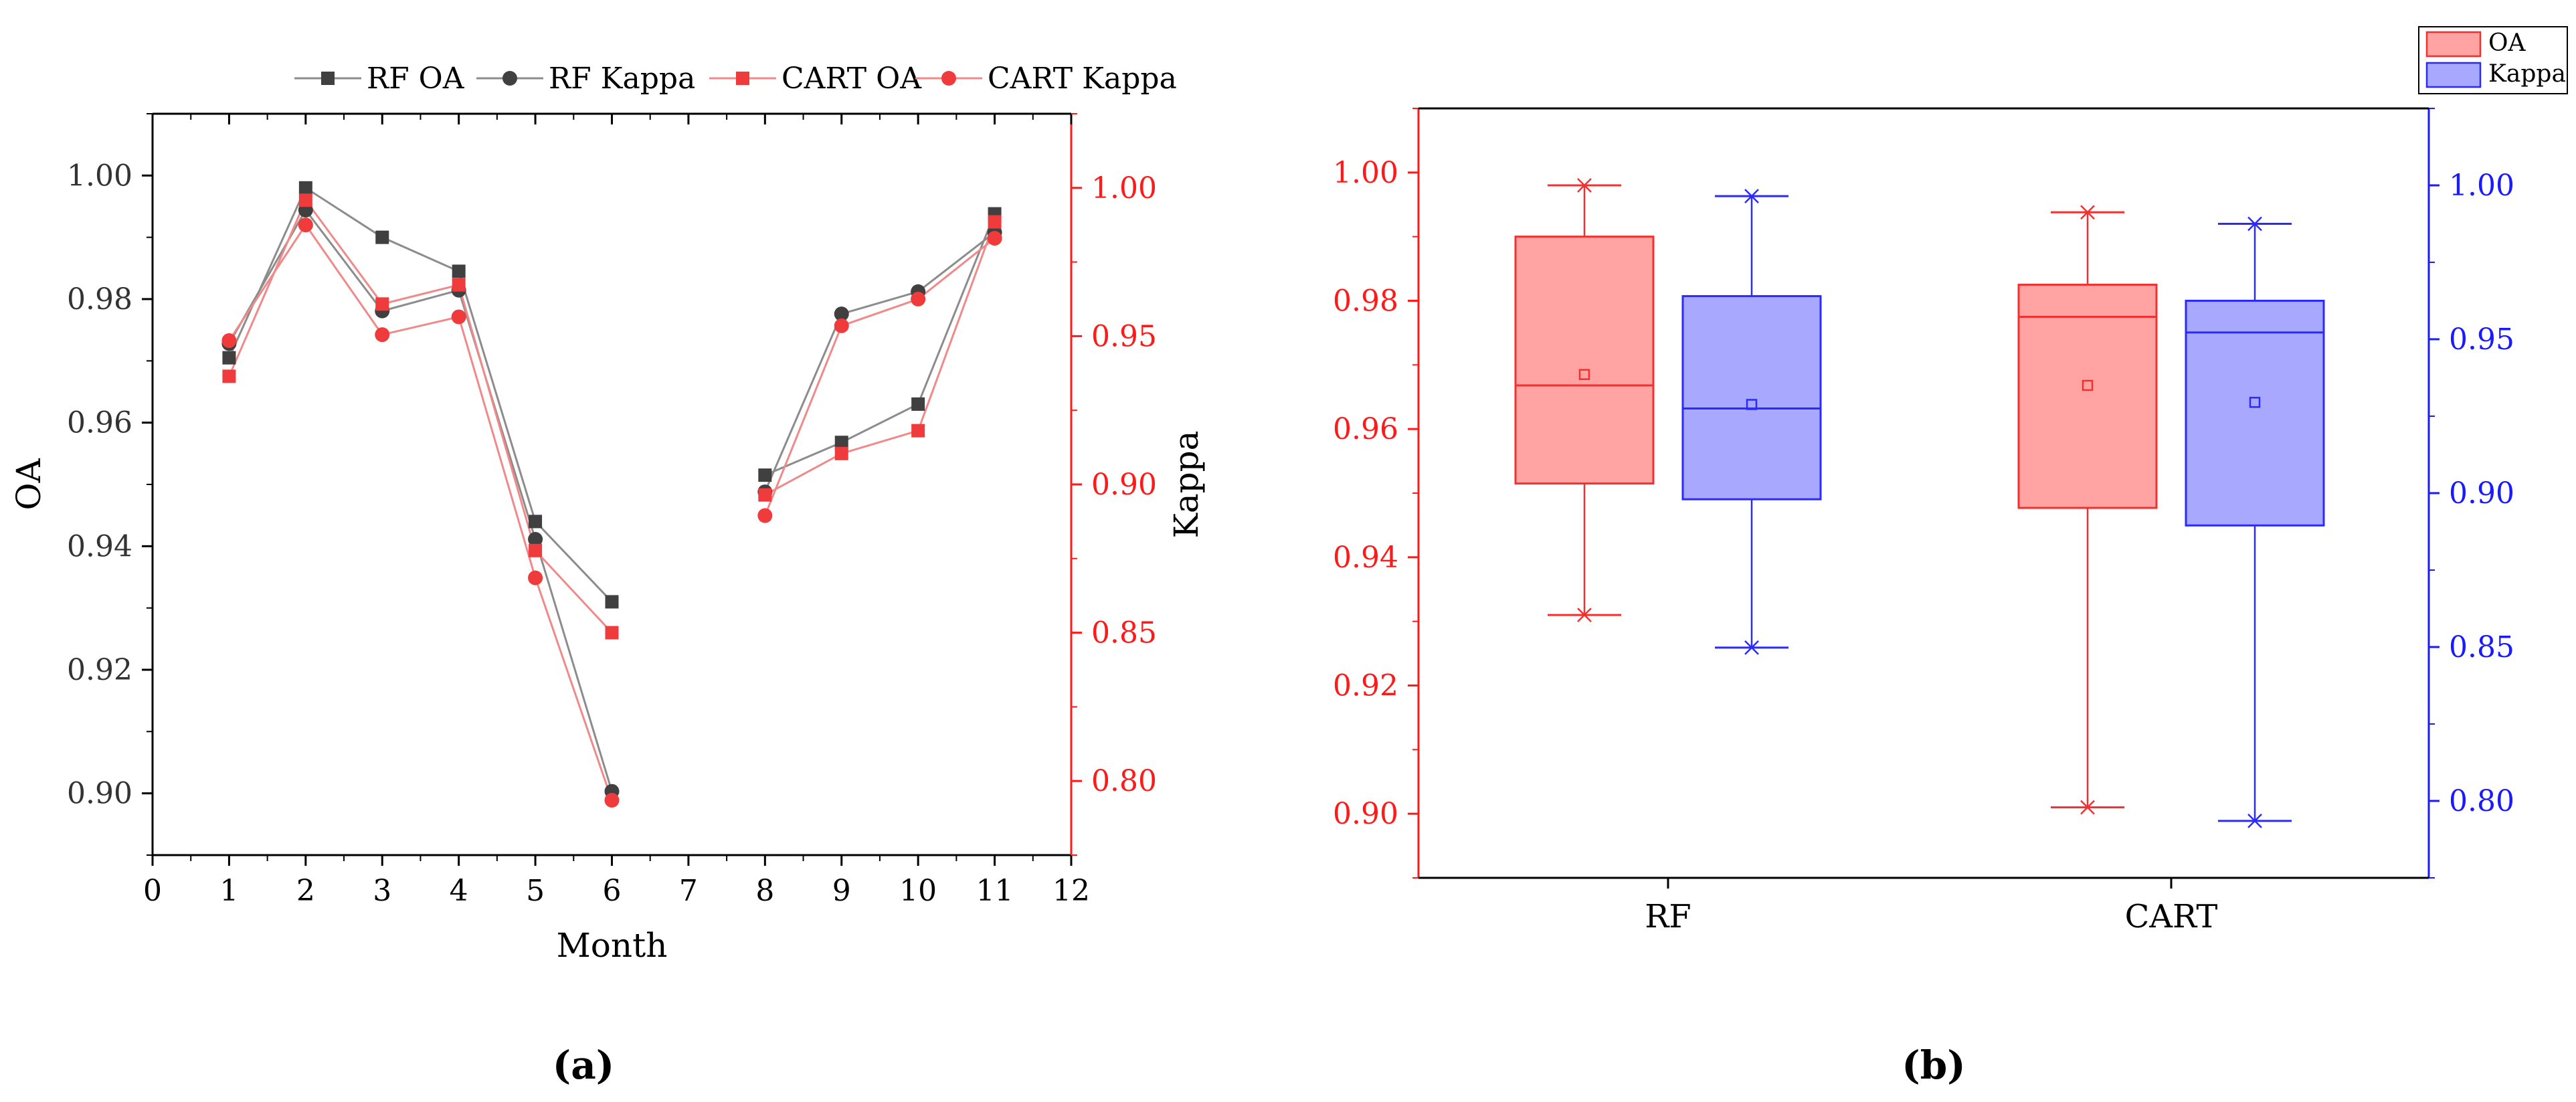 The image size is (2576, 1102). What do you see at coordinates (1365, 686) in the screenshot?
I see `box-y-left-tick-label: 0.92` at bounding box center [1365, 686].